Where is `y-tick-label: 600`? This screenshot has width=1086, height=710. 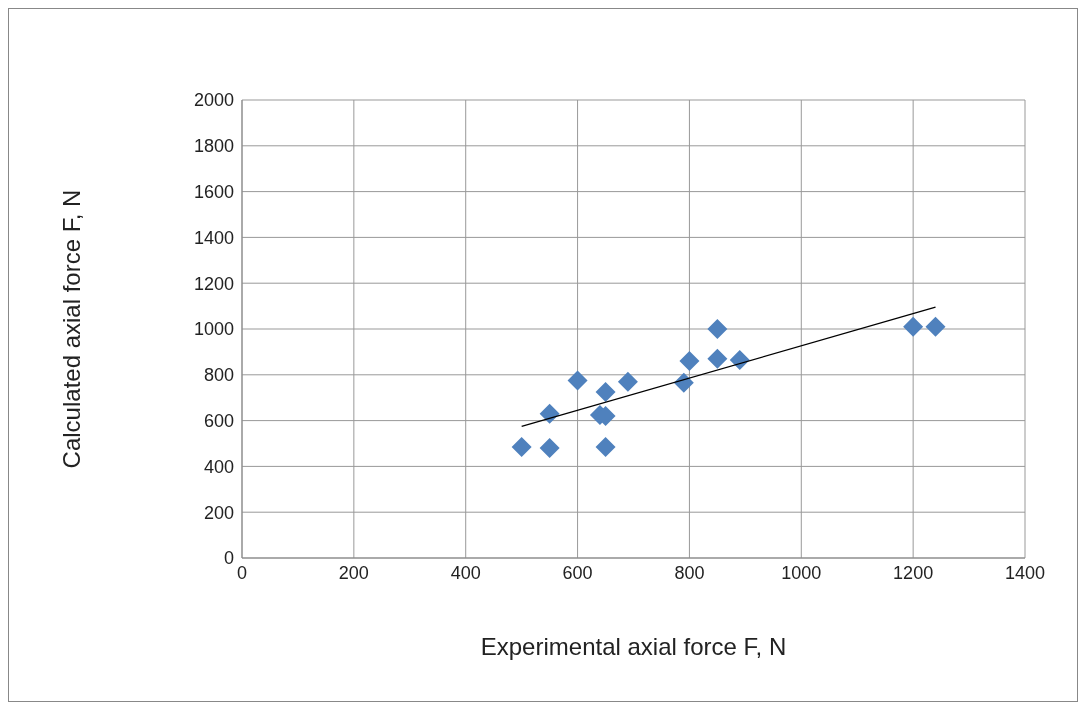
y-tick-label: 600 is located at coordinates (218, 420).